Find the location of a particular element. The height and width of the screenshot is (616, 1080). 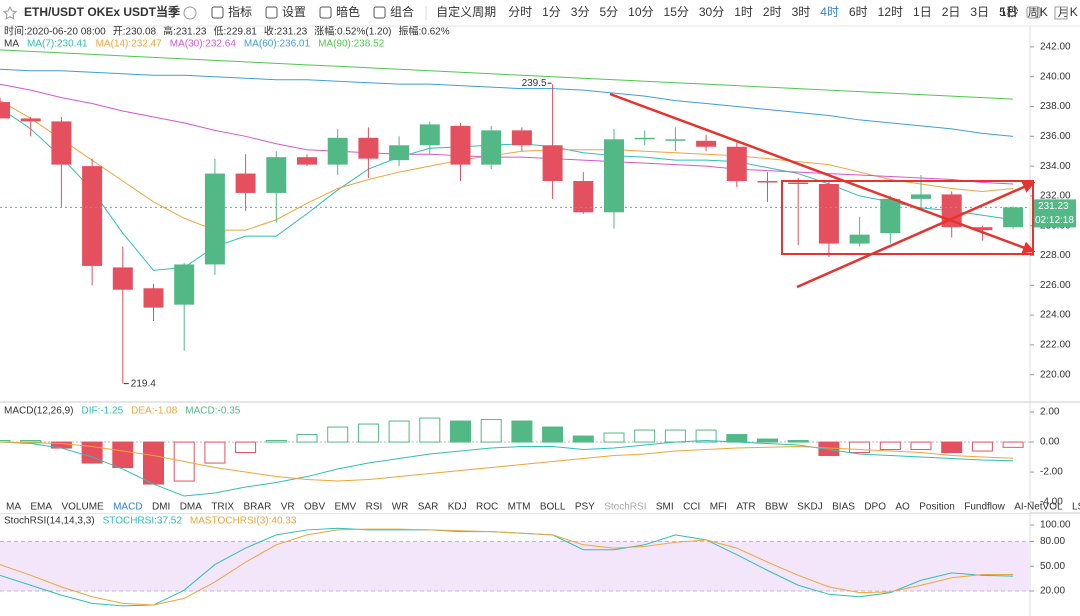

period-button: 周K is located at coordinates (1038, 12).